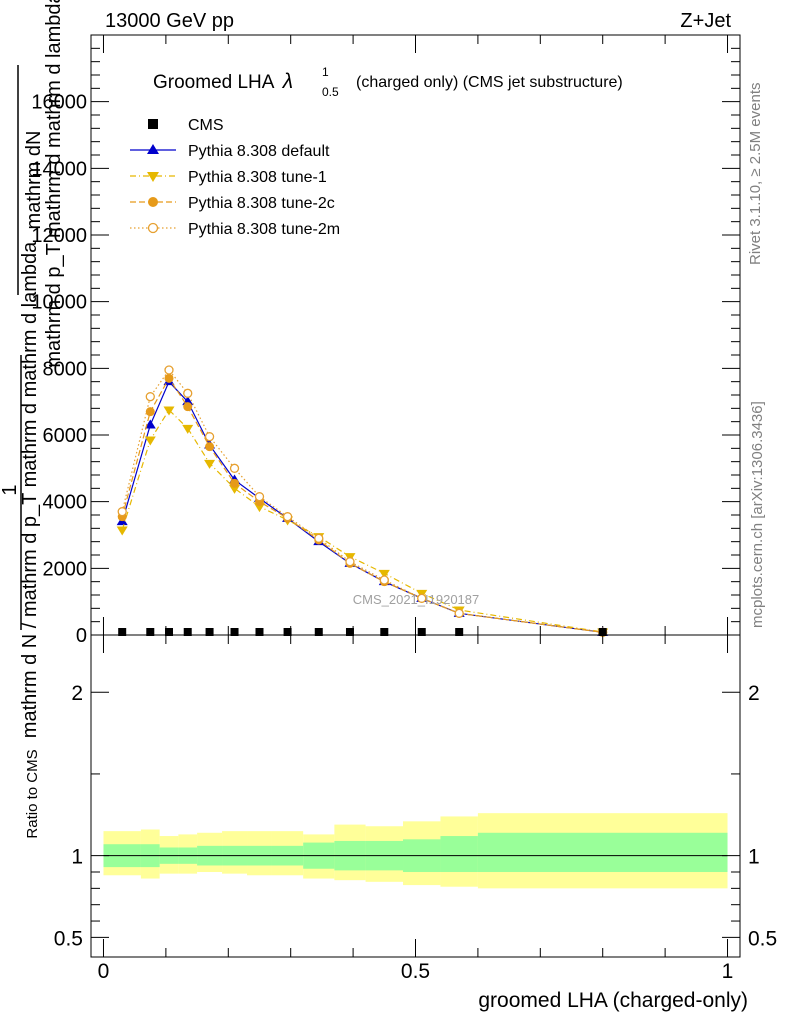 This screenshot has height=1024, width=786. What do you see at coordinates (32, 793) in the screenshot?
I see `ratio-ylabel: Ratio to CMS` at bounding box center [32, 793].